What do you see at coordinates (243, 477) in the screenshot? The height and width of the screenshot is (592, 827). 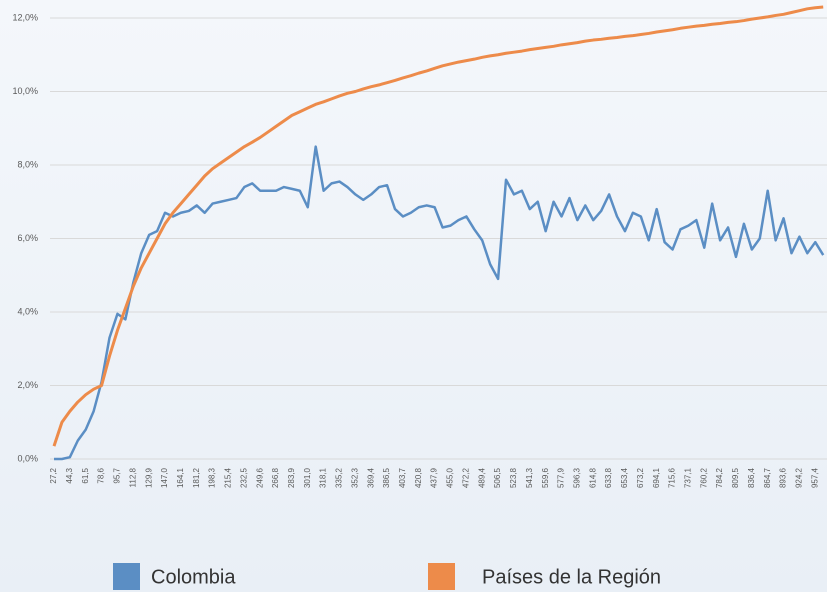 I see `x-tick-label: 232,5` at bounding box center [243, 477].